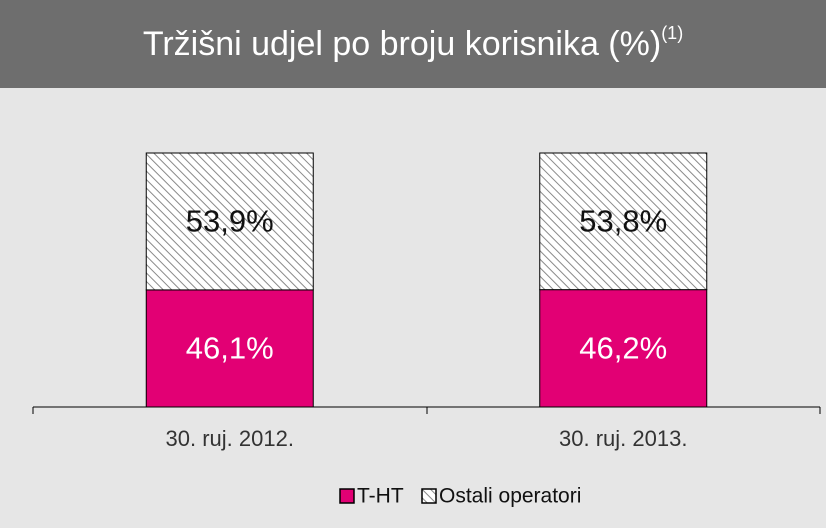 This screenshot has height=528, width=826. Describe the element at coordinates (510, 496) in the screenshot. I see `legend-label: Ostali operatori` at that location.